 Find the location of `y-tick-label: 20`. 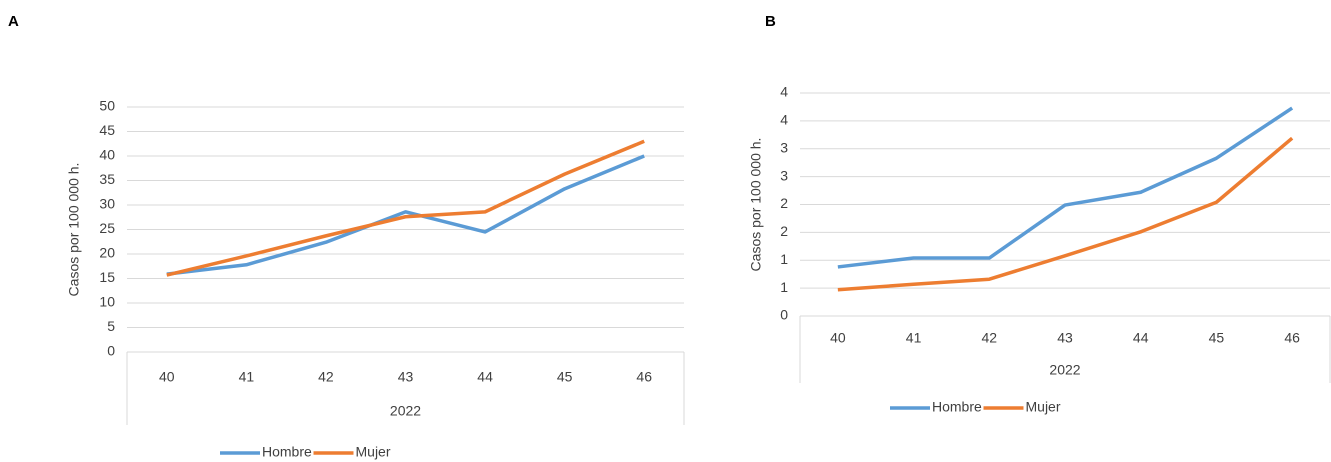

y-tick-label: 20 is located at coordinates (107, 253).